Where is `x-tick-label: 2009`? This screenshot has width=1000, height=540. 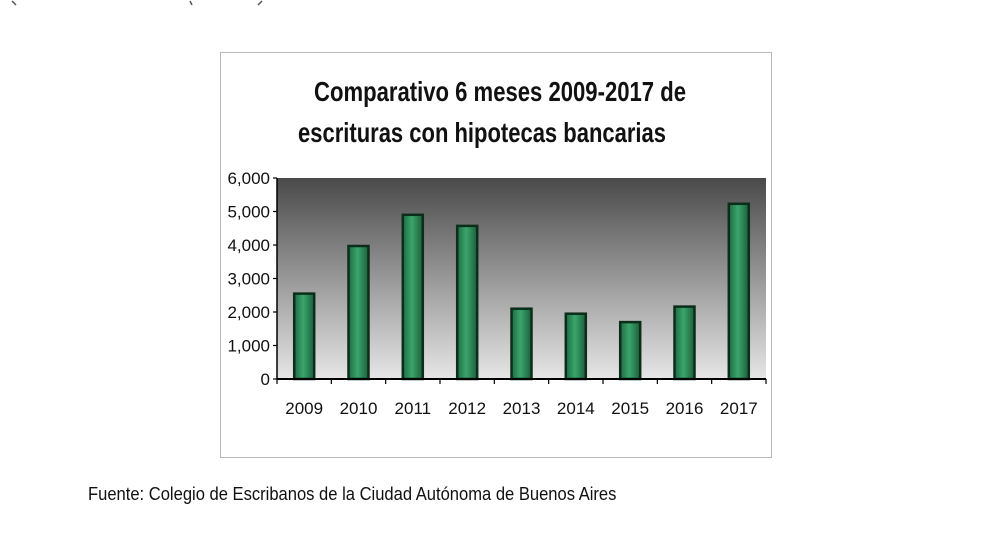
x-tick-label: 2009 is located at coordinates (304, 408).